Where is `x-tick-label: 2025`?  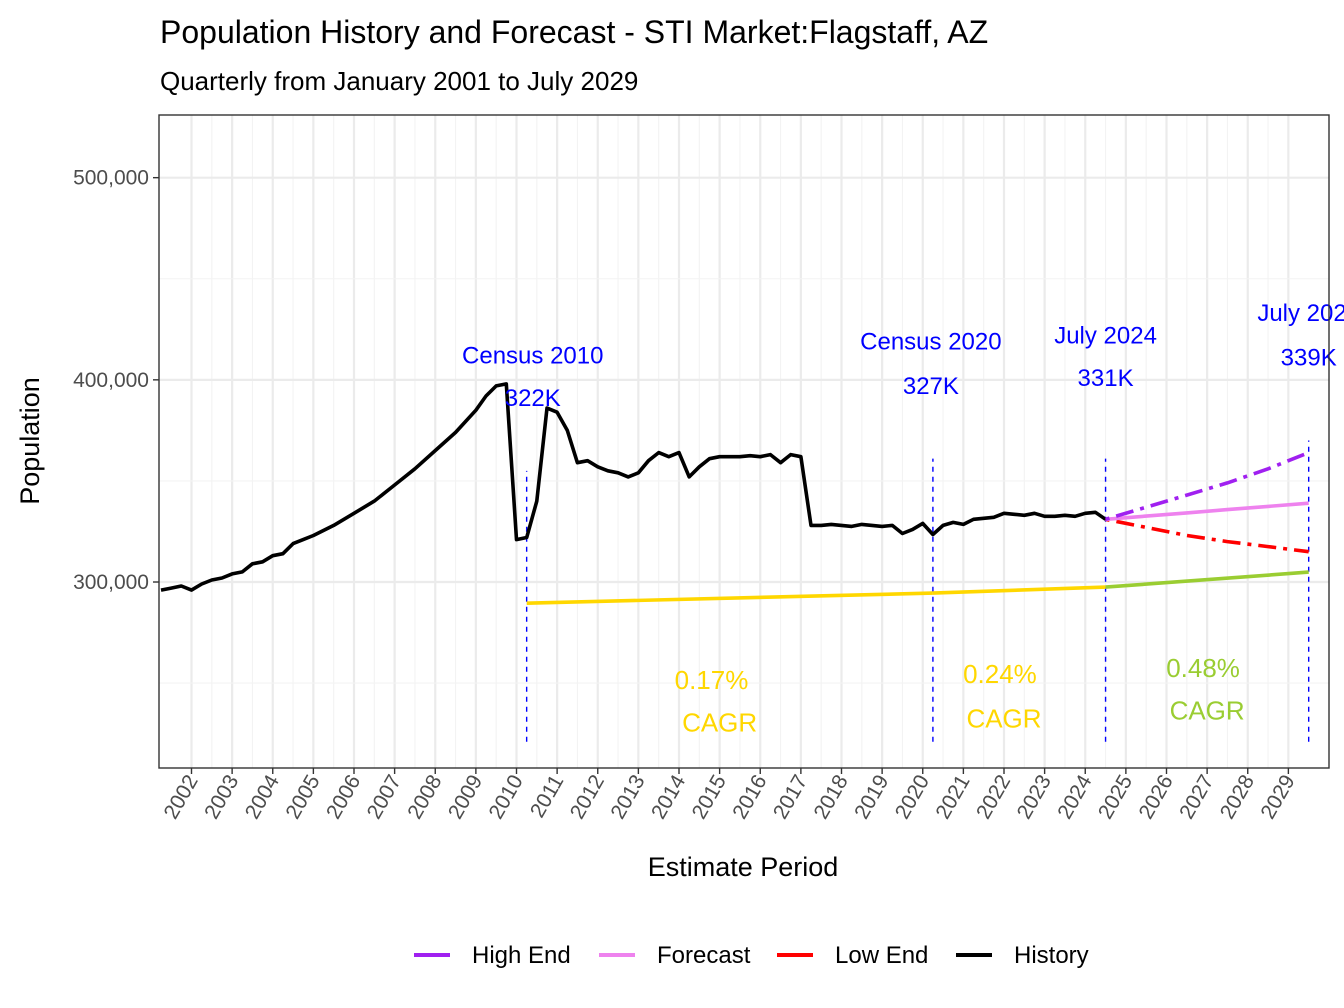
x-tick-label: 2025 is located at coordinates (1115, 797).